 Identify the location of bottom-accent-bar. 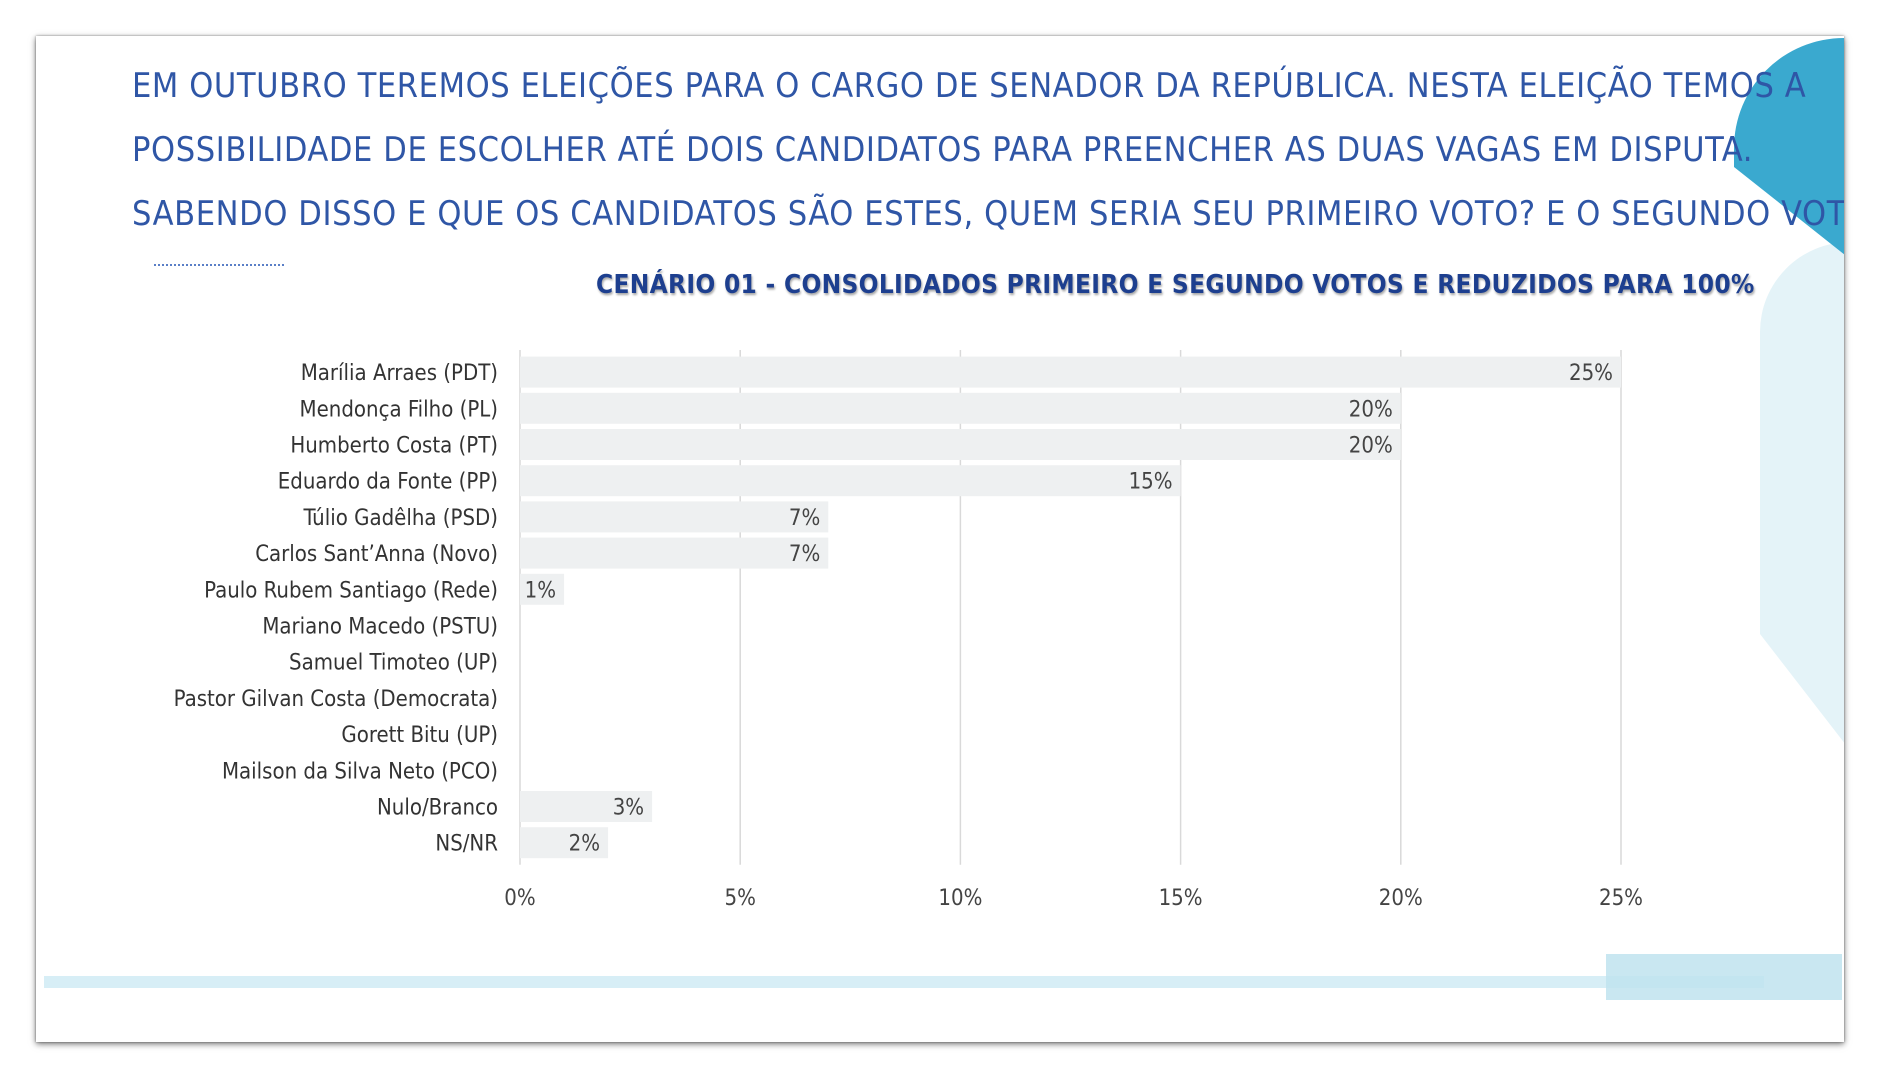
(904, 982).